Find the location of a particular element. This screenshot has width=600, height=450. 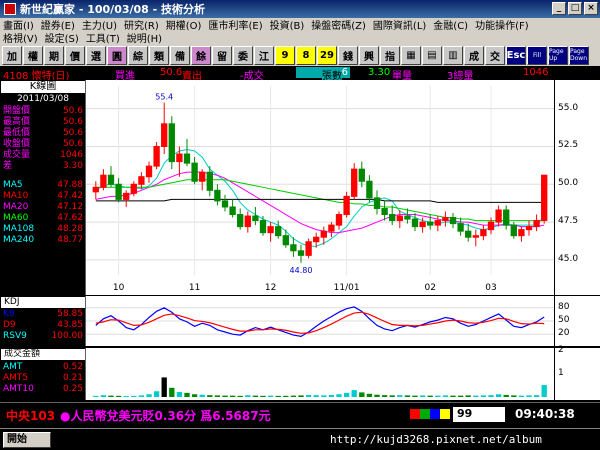

start-button: 開始 is located at coordinates (27, 440).